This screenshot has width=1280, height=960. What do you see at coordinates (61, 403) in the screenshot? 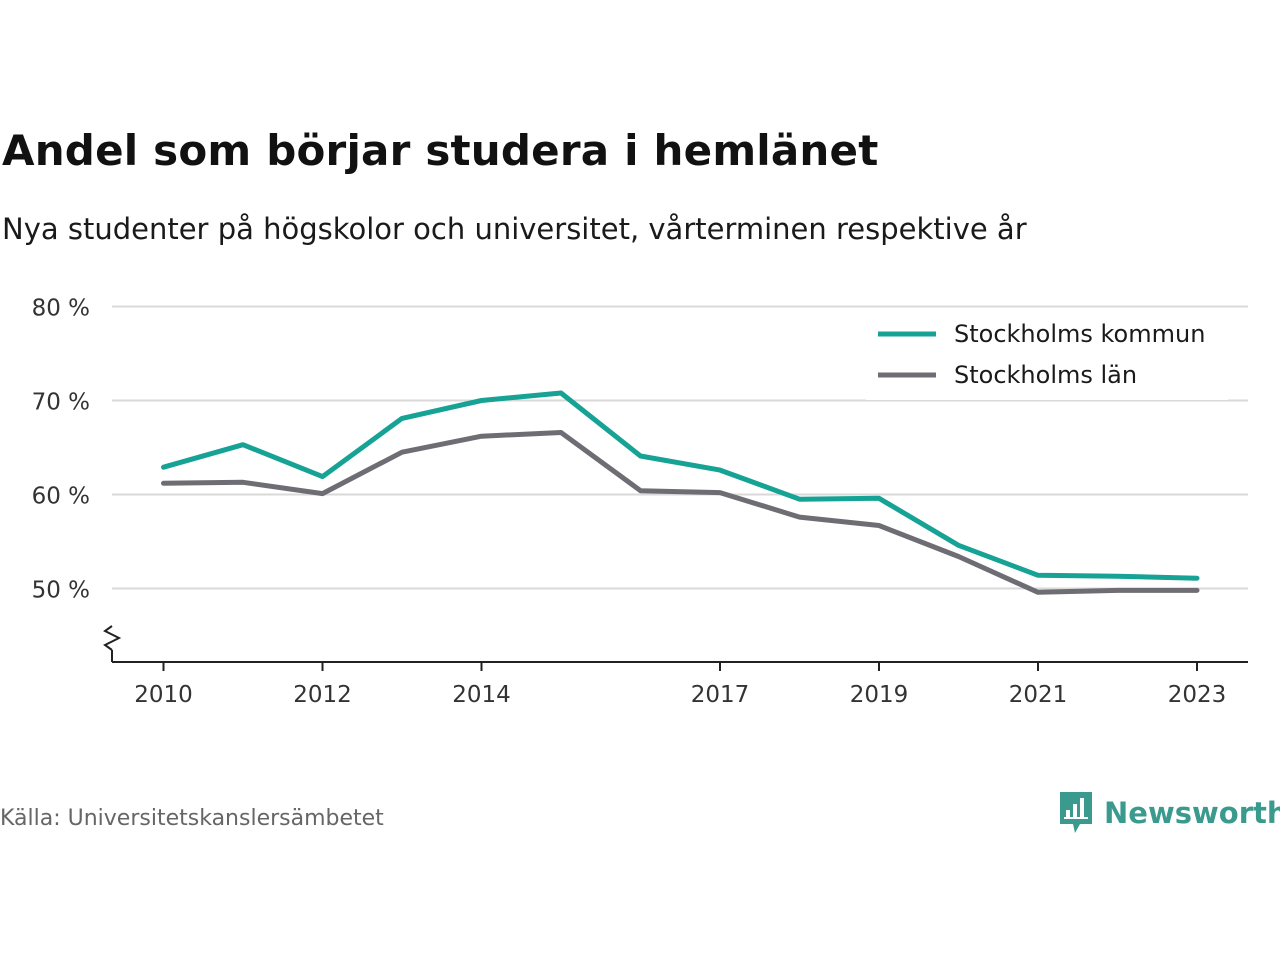
I see `y-tick-label: 70 %` at bounding box center [61, 403].